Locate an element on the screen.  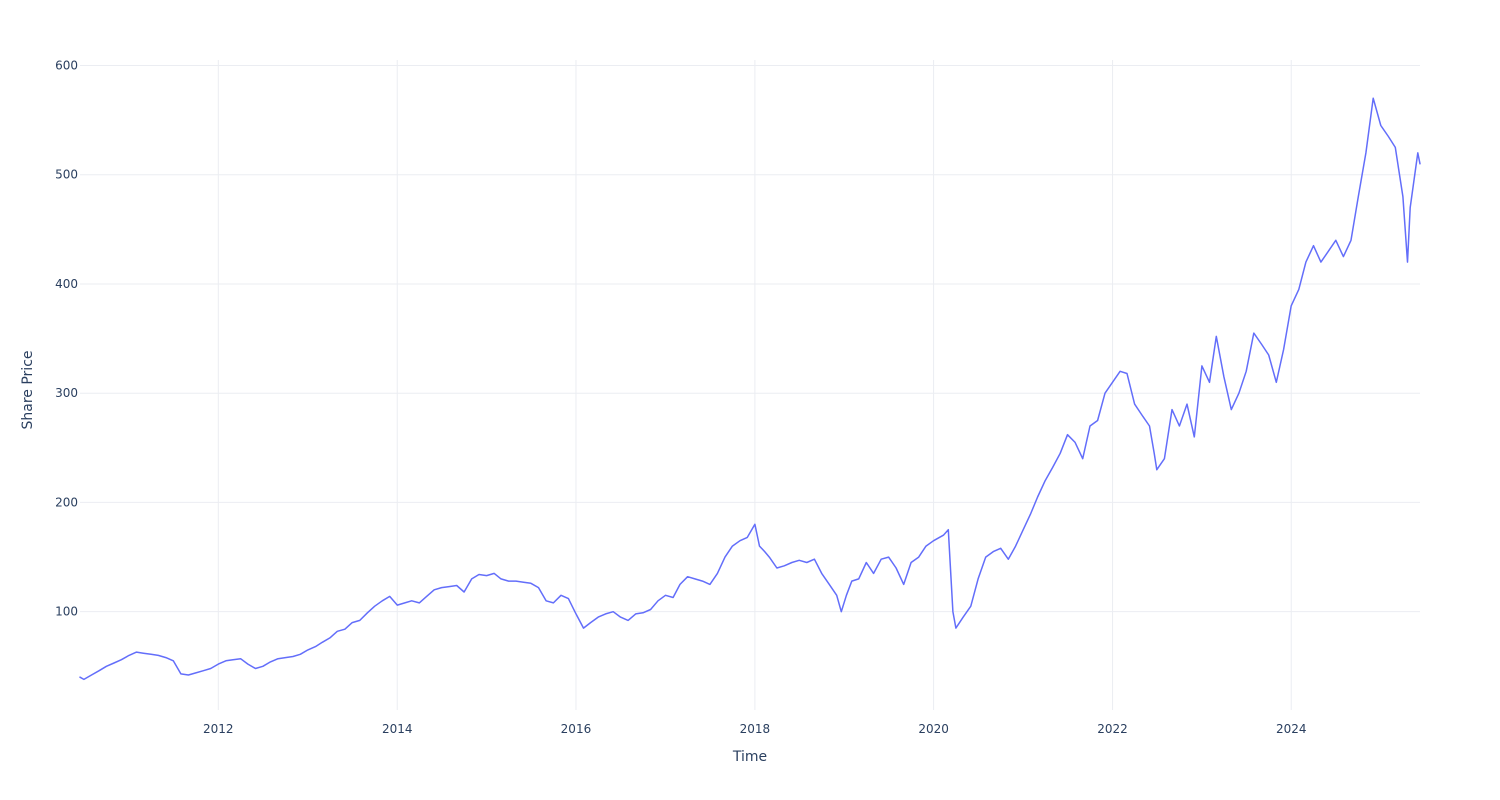
x-tick-2020: 2020 is located at coordinates (933, 729).